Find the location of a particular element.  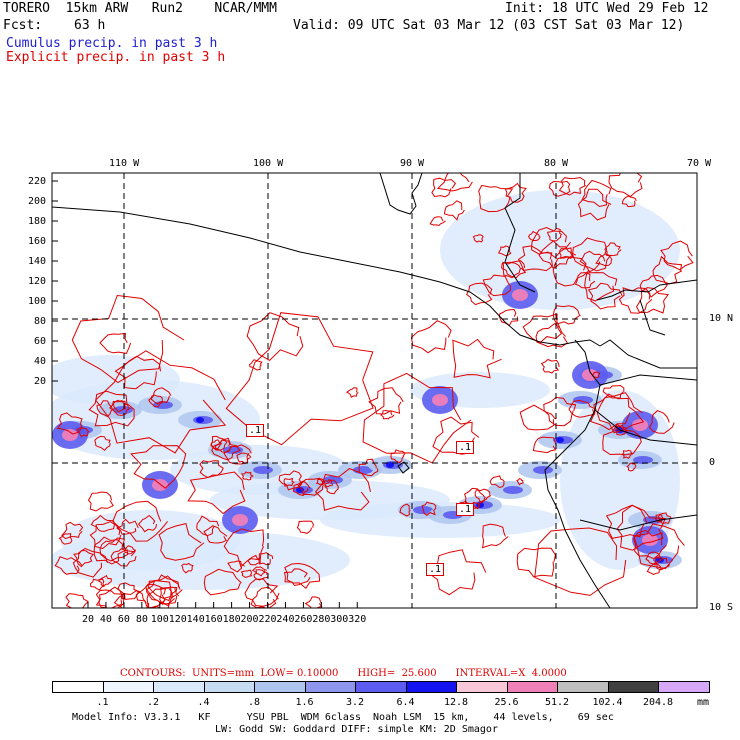

scale-label: 12.8 is located at coordinates (456, 702).